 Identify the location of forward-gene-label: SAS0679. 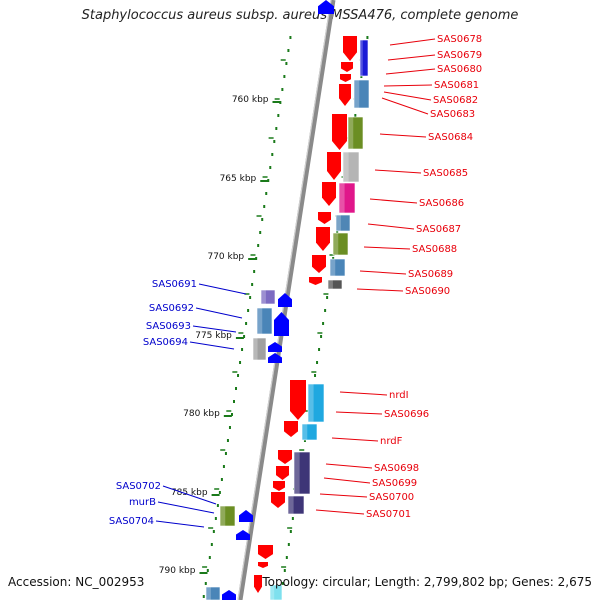
(459, 55).